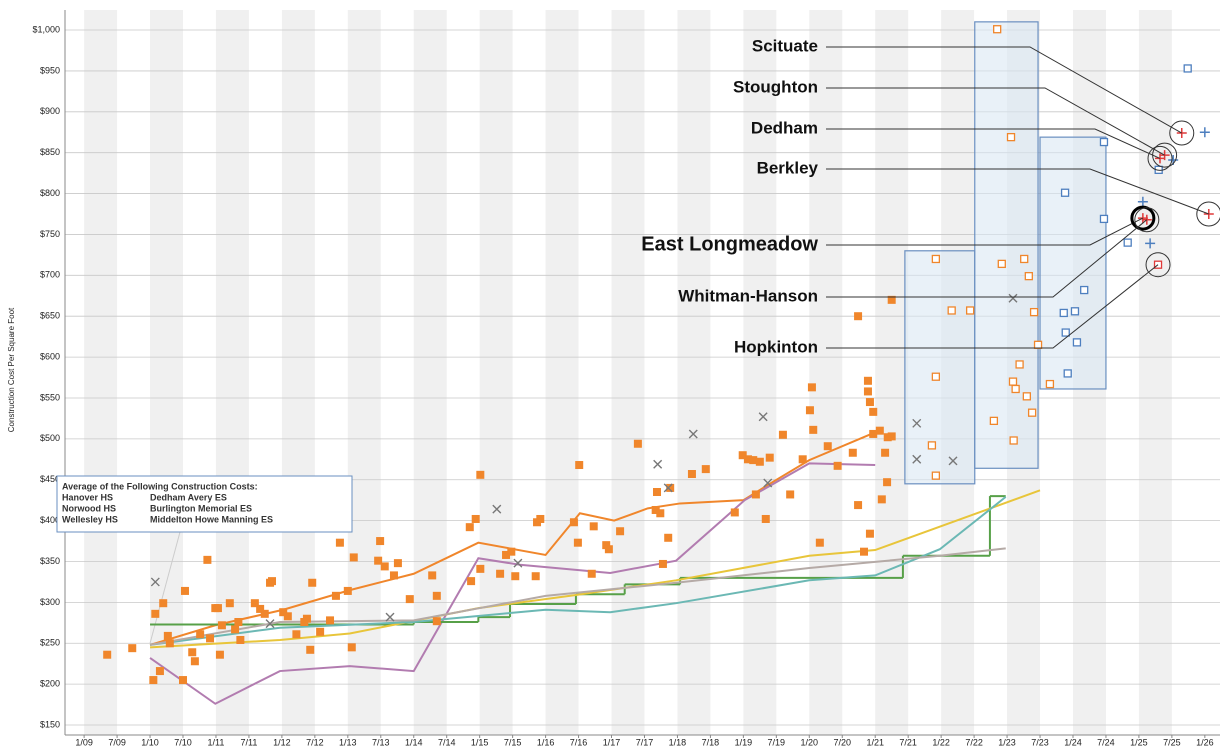 Image resolution: width=1220 pixels, height=752 pixels. I want to click on annotation-label: Hopkinton, so click(776, 346).